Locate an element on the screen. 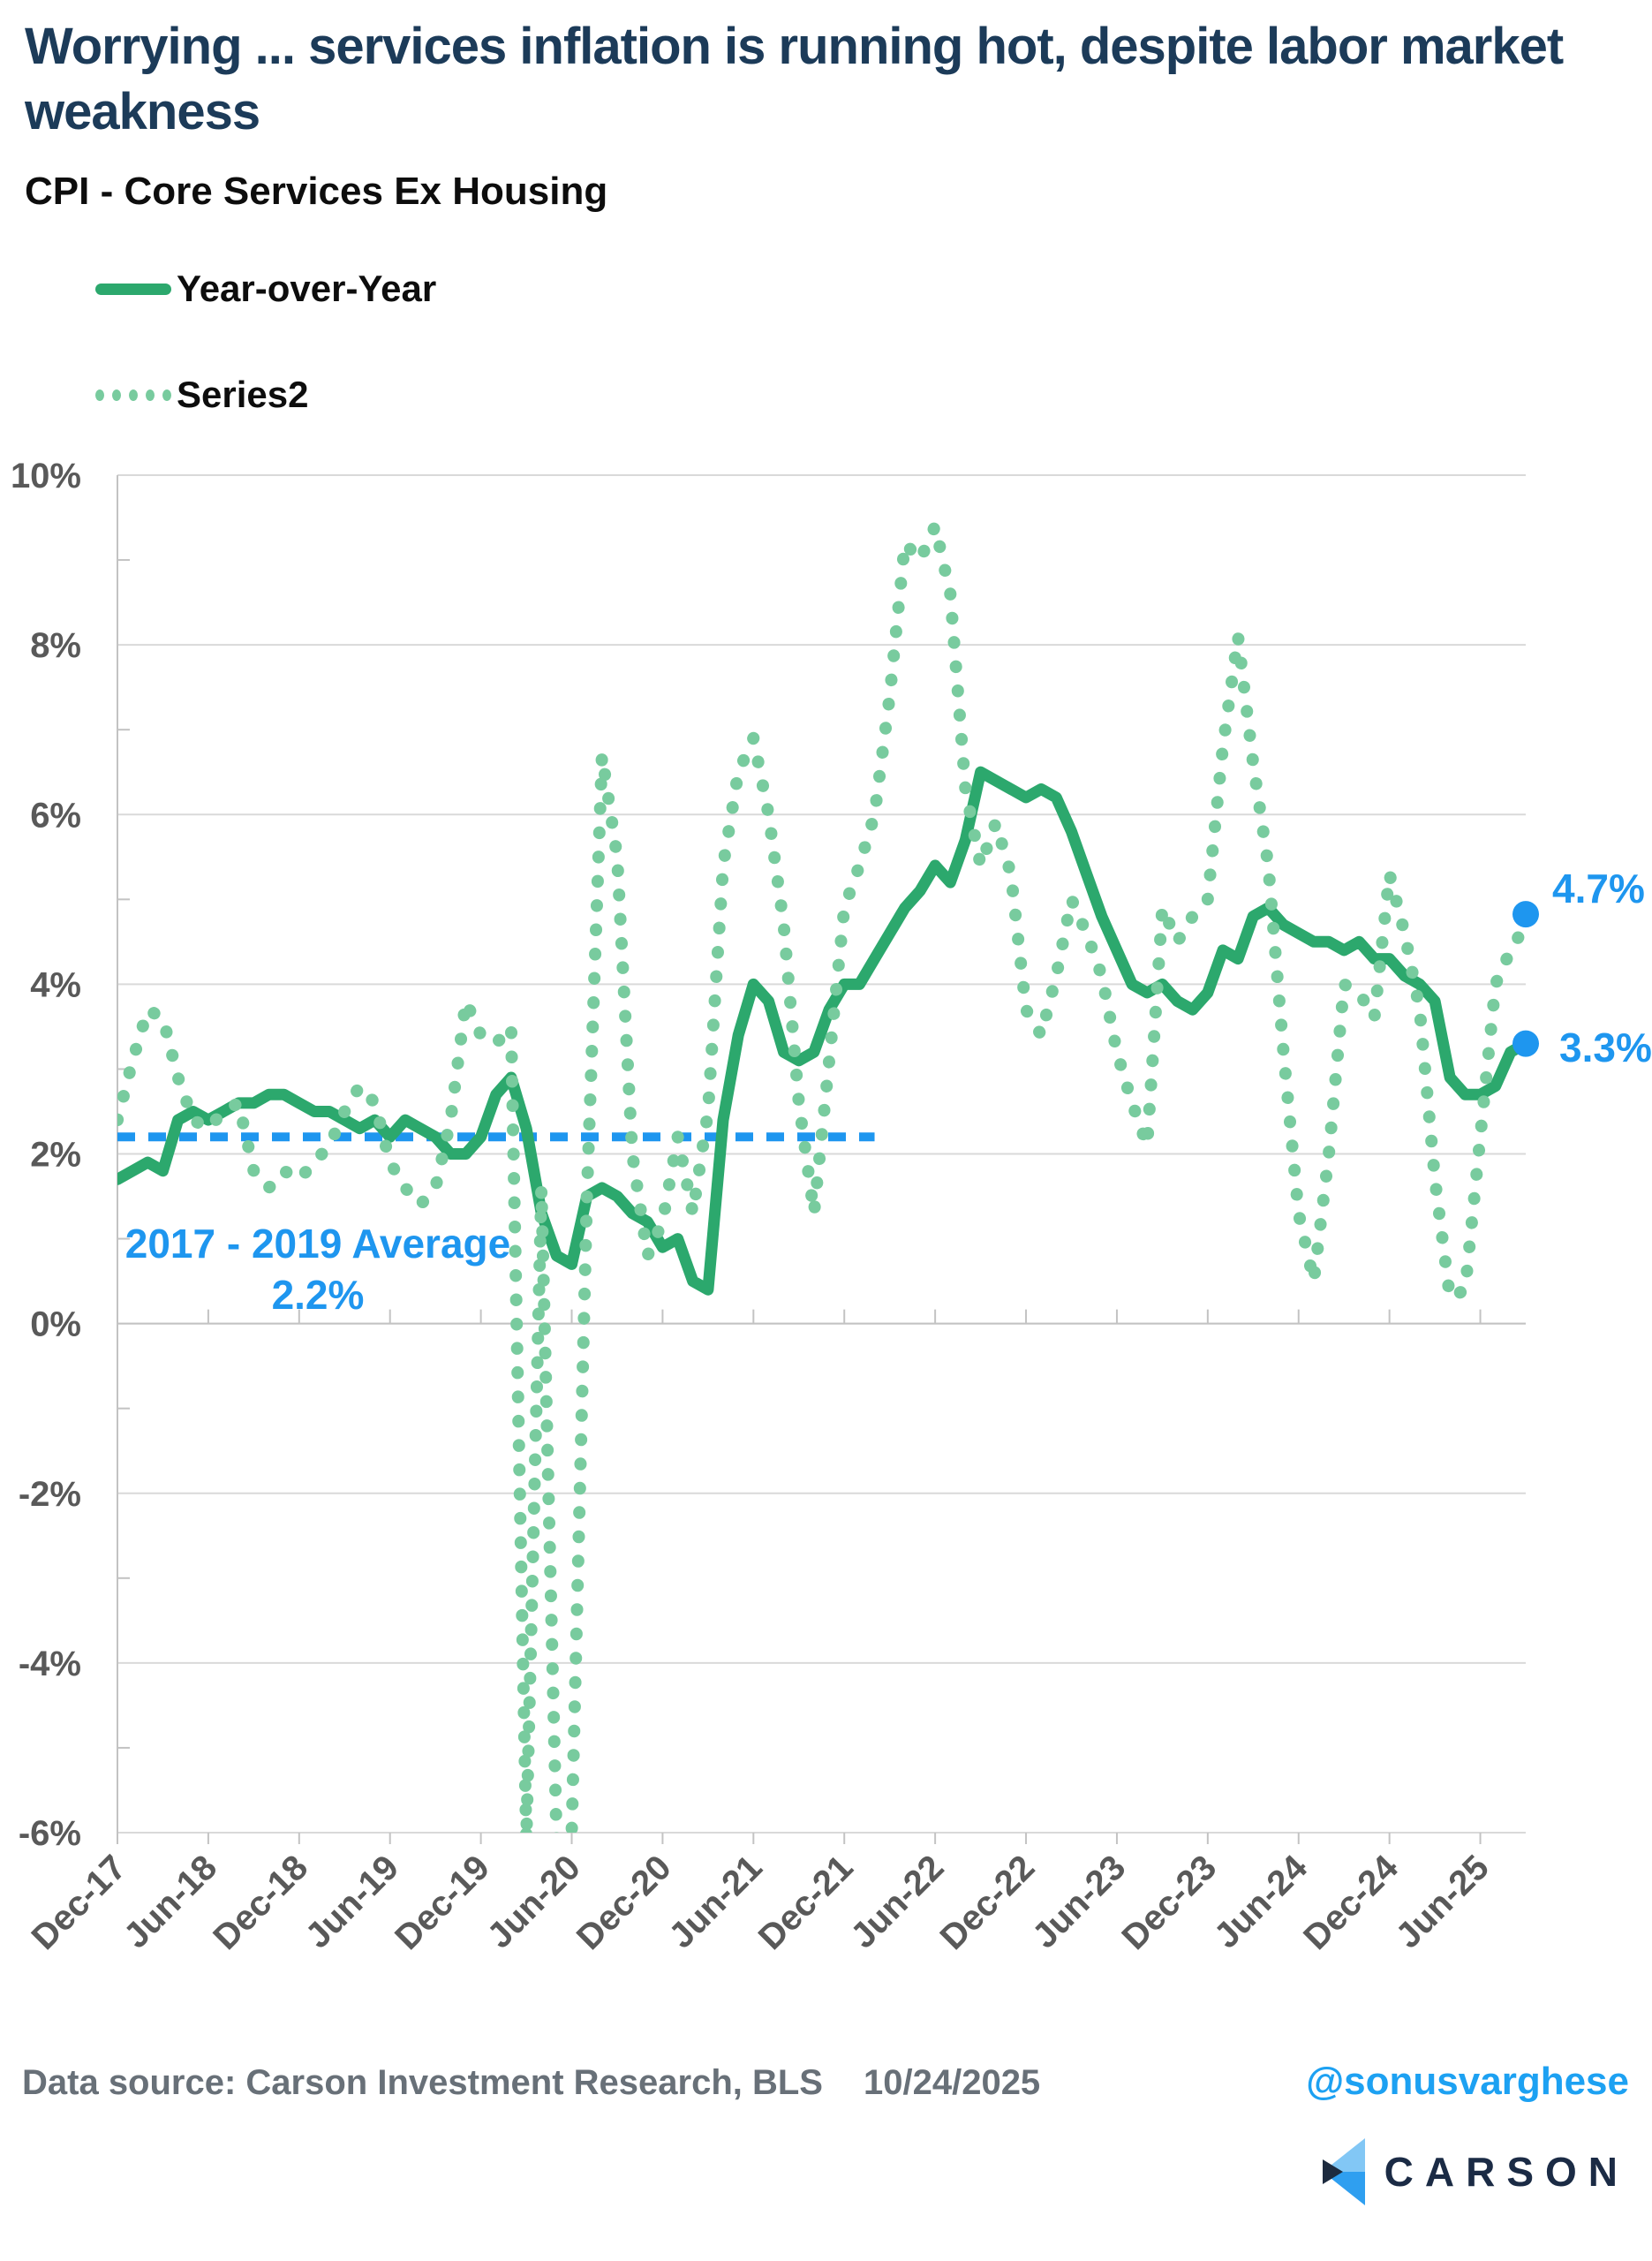  average-annotation-line1: 2017 - 2019 Average is located at coordinates (317, 1244).